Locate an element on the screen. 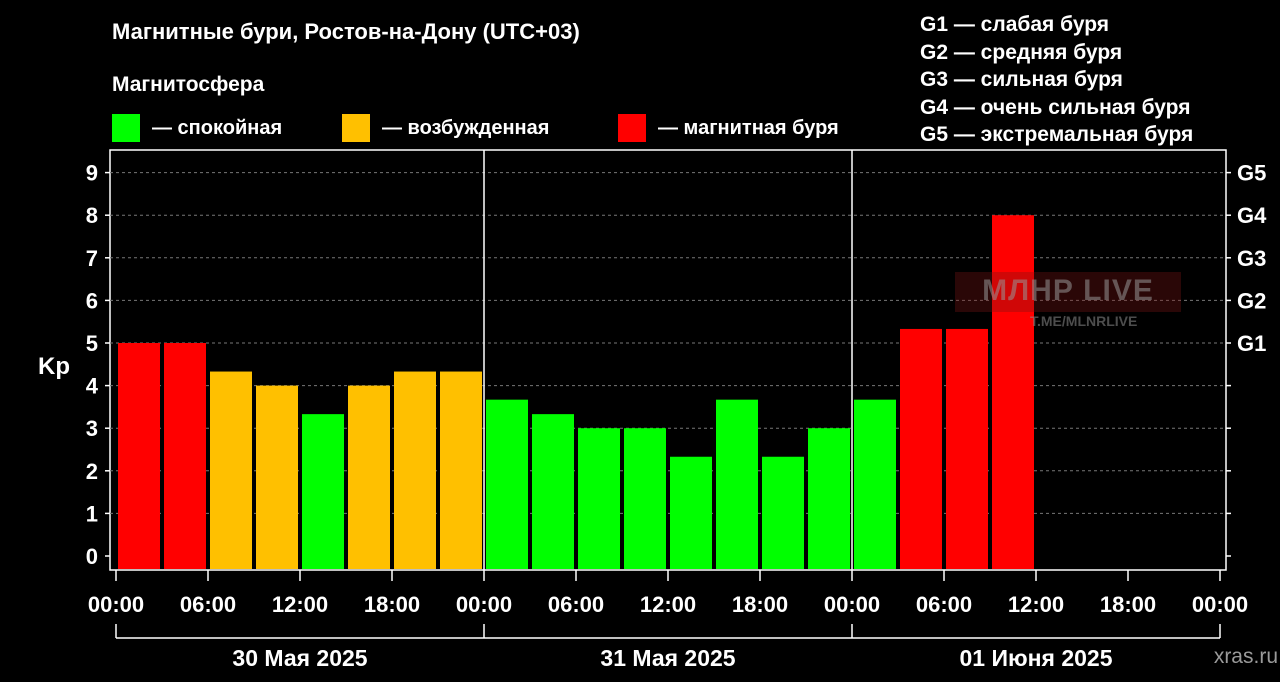 This screenshot has height=682, width=1280. y-tick-label: 6 is located at coordinates (92, 300).